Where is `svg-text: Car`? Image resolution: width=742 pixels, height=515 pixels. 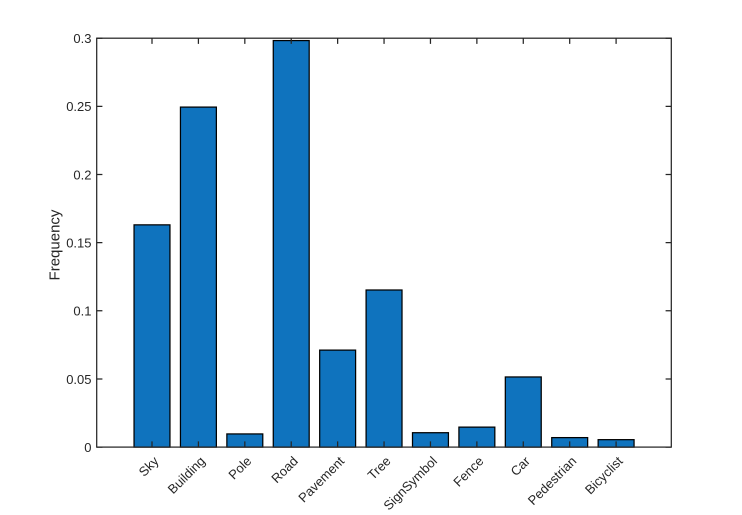
svg-text: Car is located at coordinates (520, 466).